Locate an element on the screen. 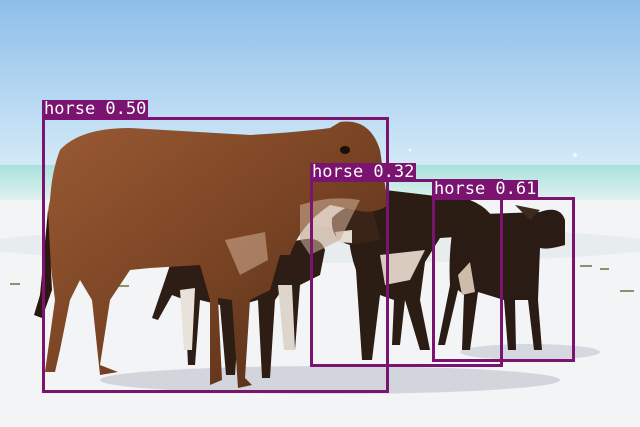 Image resolution: width=640 pixels, height=427 pixels. detection-label-horse-1: horse 0.50 is located at coordinates (95, 109).